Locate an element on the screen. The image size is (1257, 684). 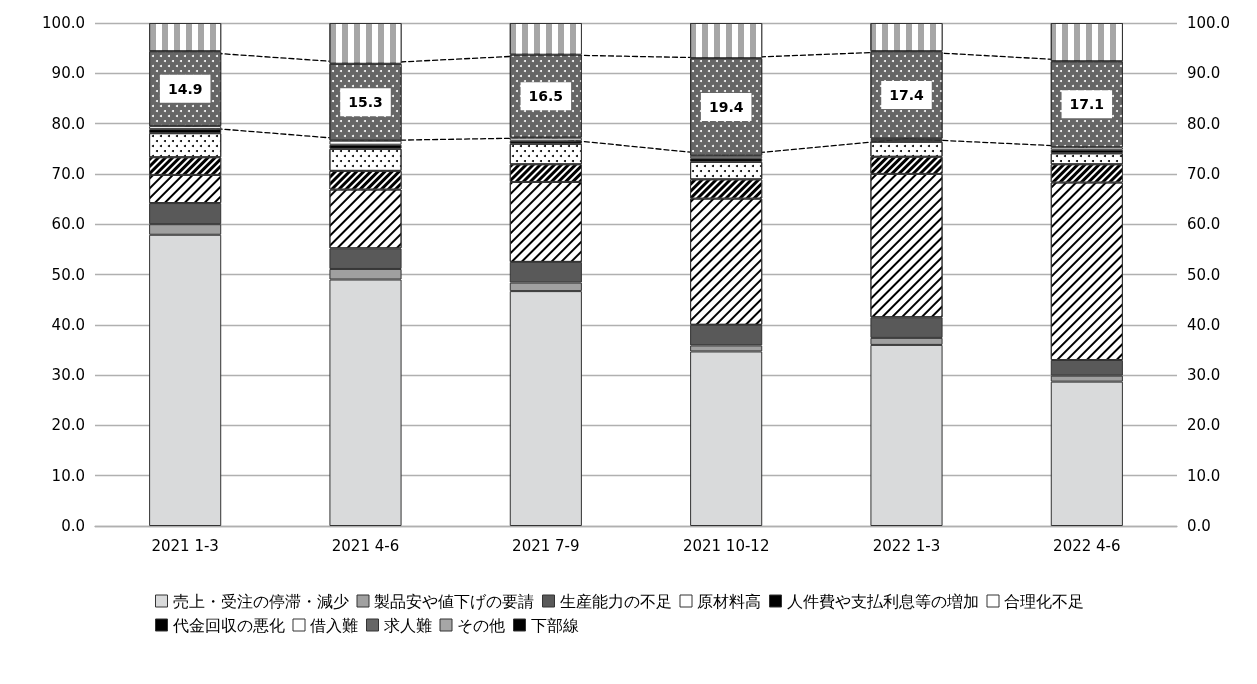
x-tick-label: 2021 4-6 is located at coordinates (365, 545).